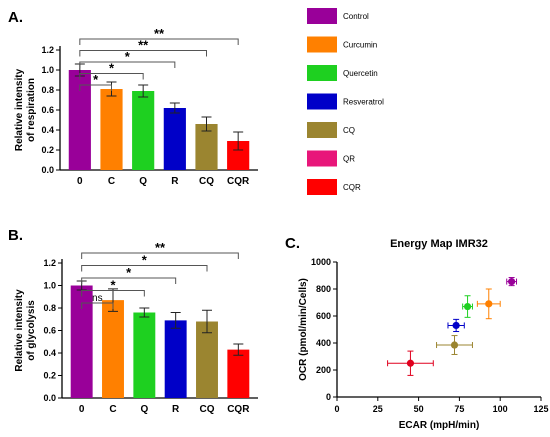 The image size is (550, 437). What do you see at coordinates (323, 316) in the screenshot?
I see `y-tick-label: 600` at bounding box center [323, 316].